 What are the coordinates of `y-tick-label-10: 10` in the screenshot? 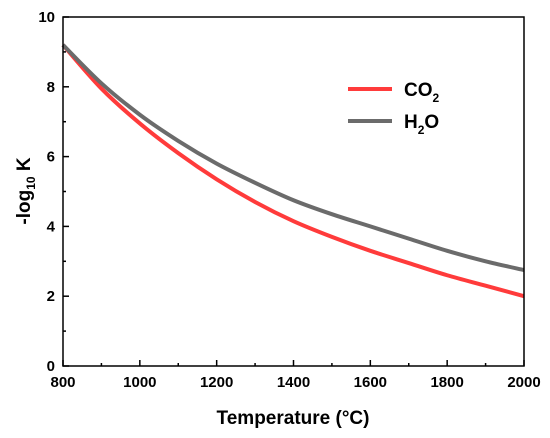 It's located at (46, 17).